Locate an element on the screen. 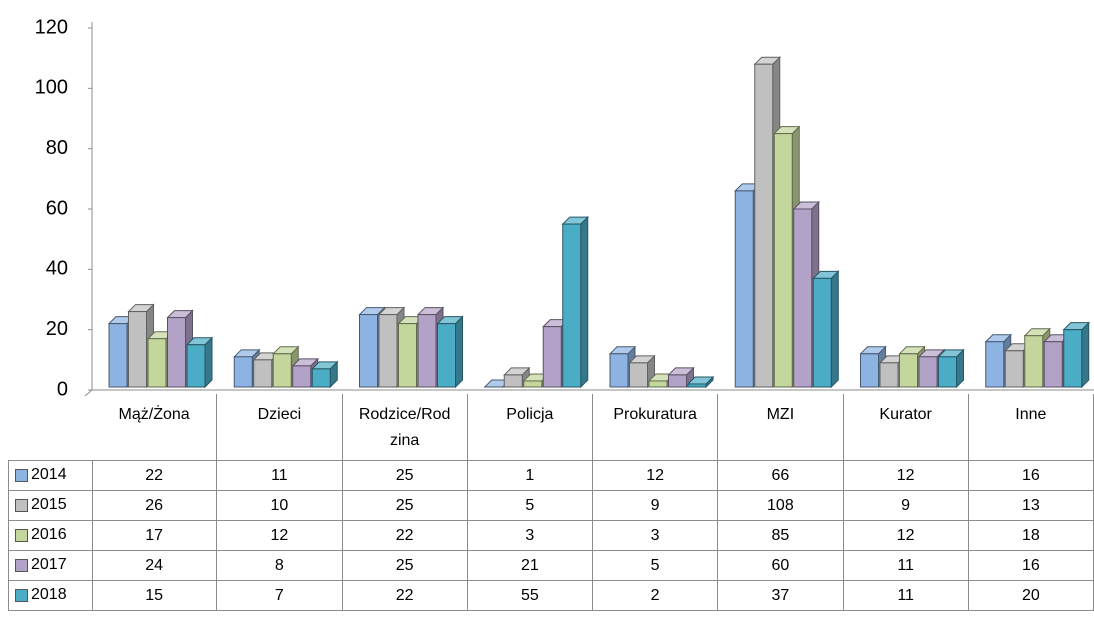  table-value: 1 is located at coordinates (530, 476).